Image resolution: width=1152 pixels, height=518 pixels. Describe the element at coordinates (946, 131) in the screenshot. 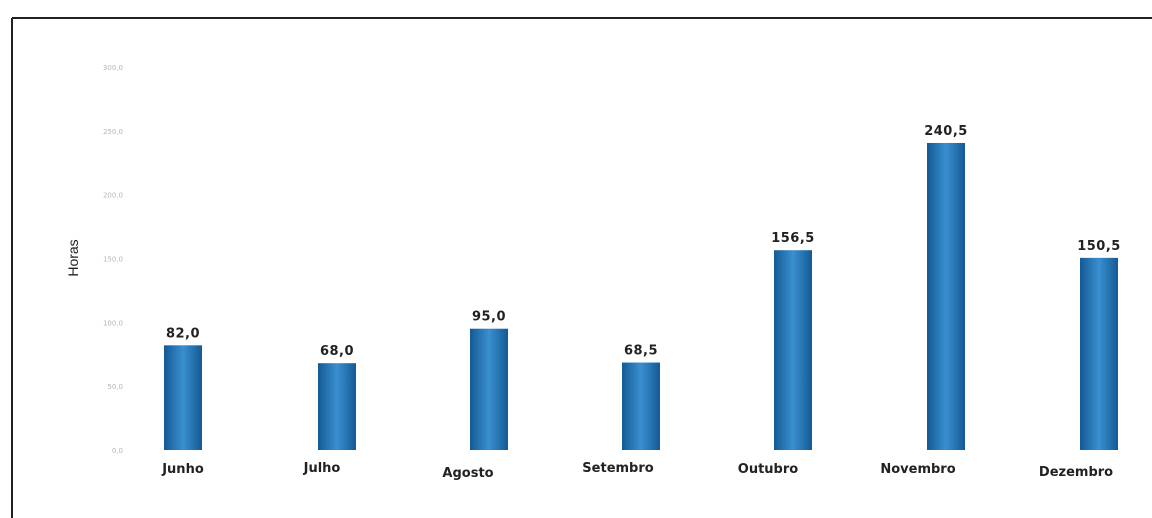

I see `bar-value-label: 240,5` at that location.